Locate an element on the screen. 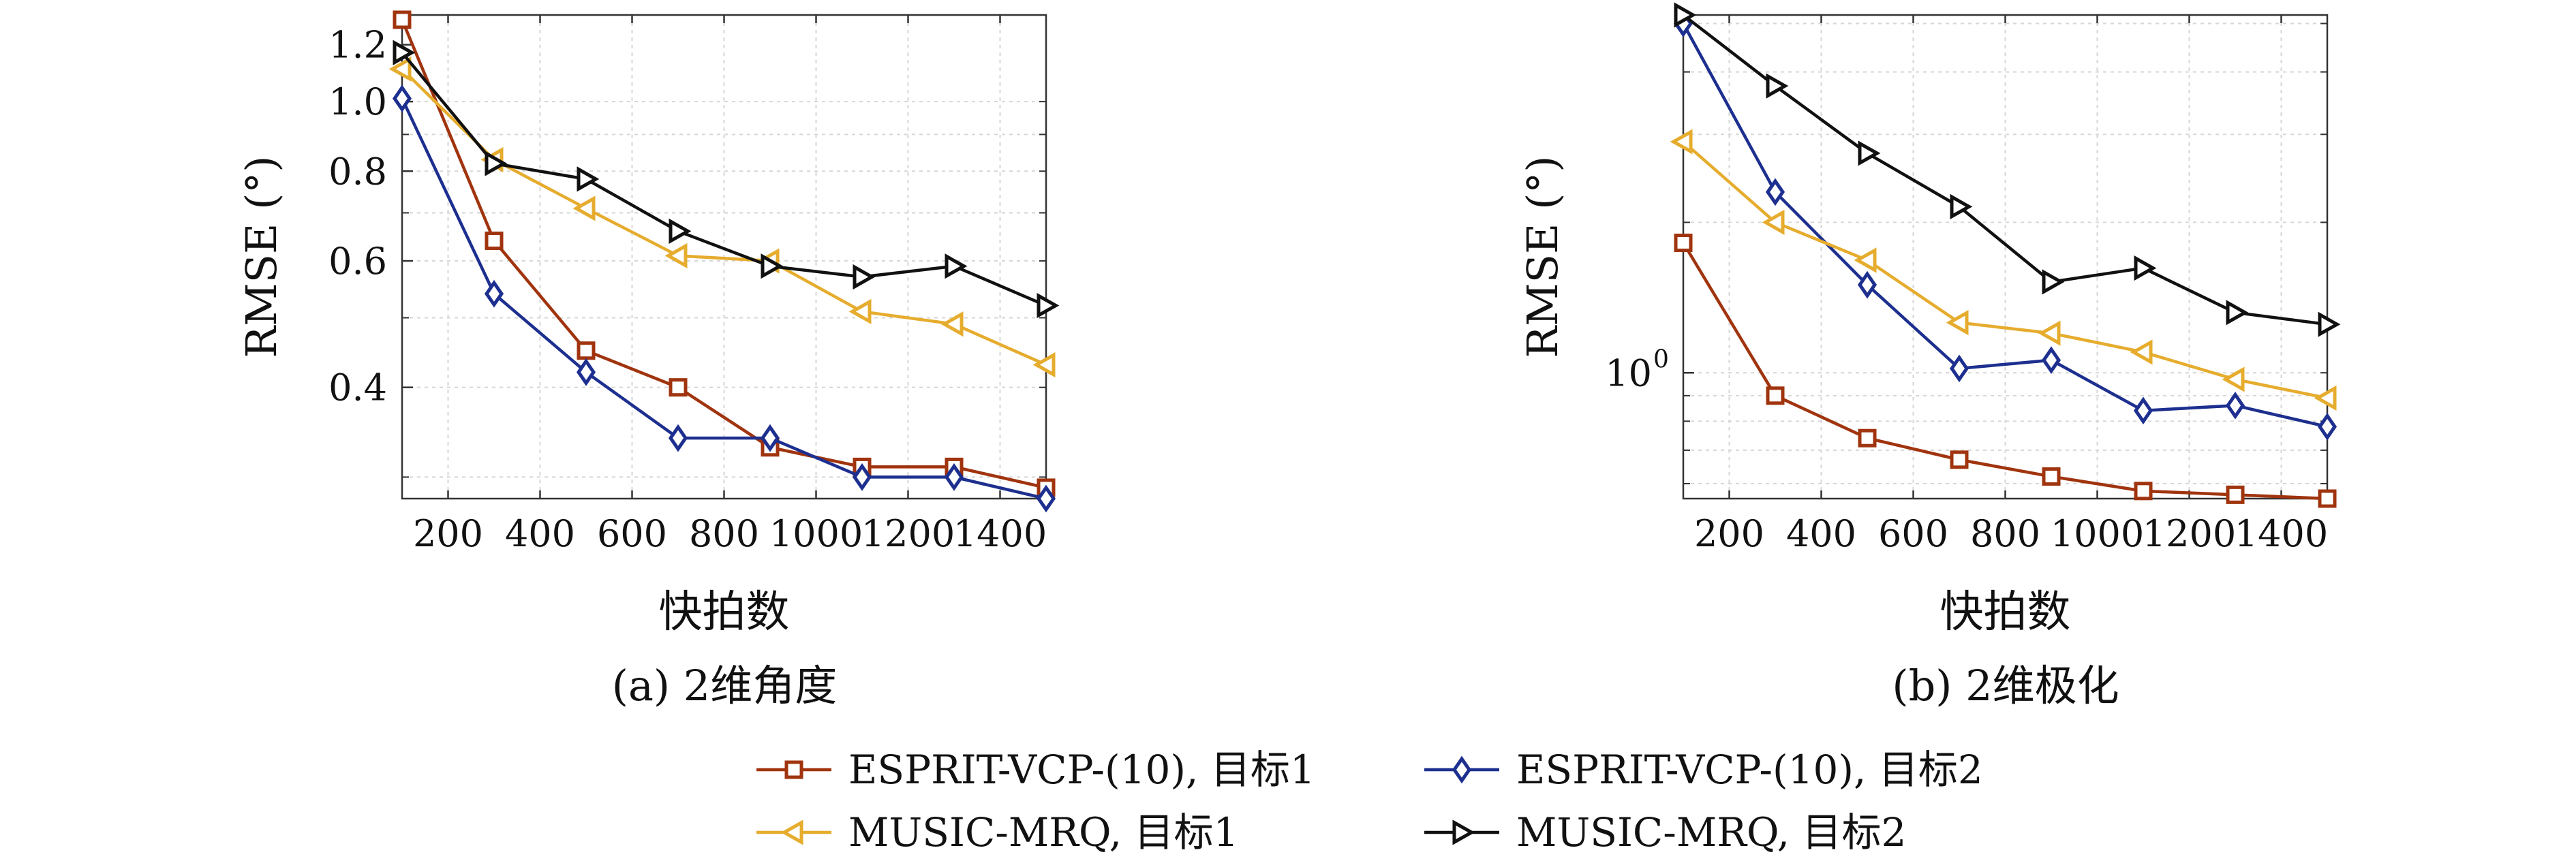  y-tick-label: 1.2 is located at coordinates (357, 45).